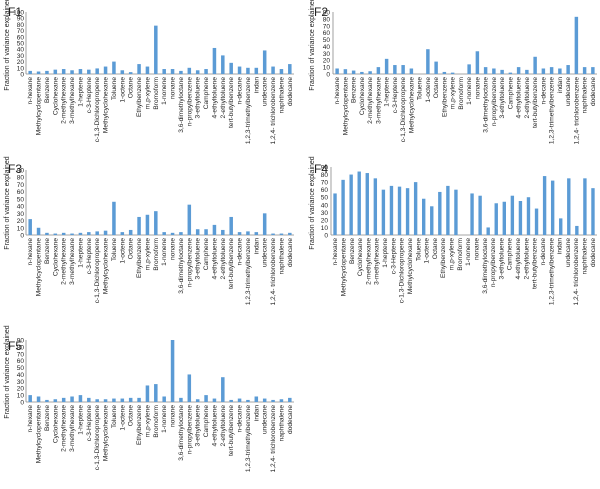  I want to click on y-axis-label: Fraction of variance explained, so click(7, 202).